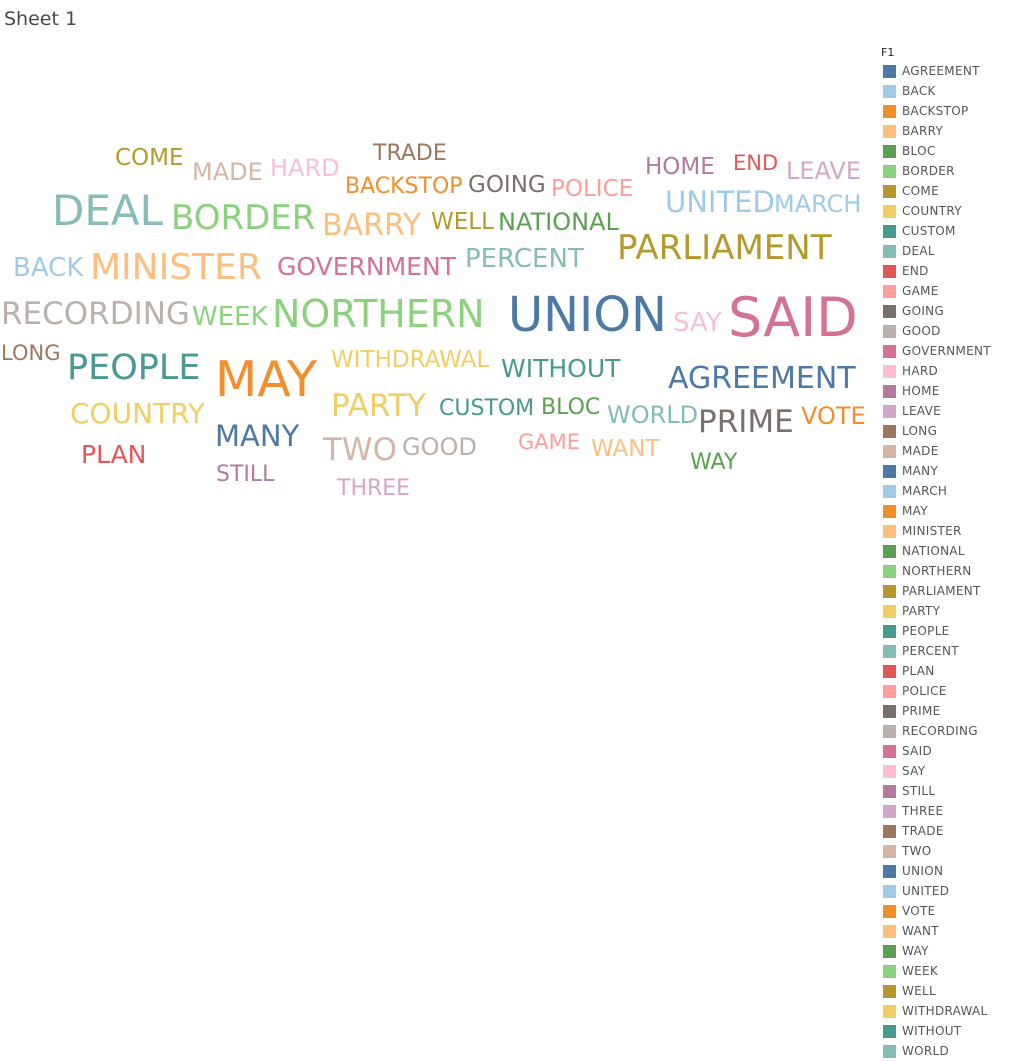 This screenshot has width=1020, height=1061. What do you see at coordinates (917, 751) in the screenshot?
I see `legend-label: SAID` at bounding box center [917, 751].